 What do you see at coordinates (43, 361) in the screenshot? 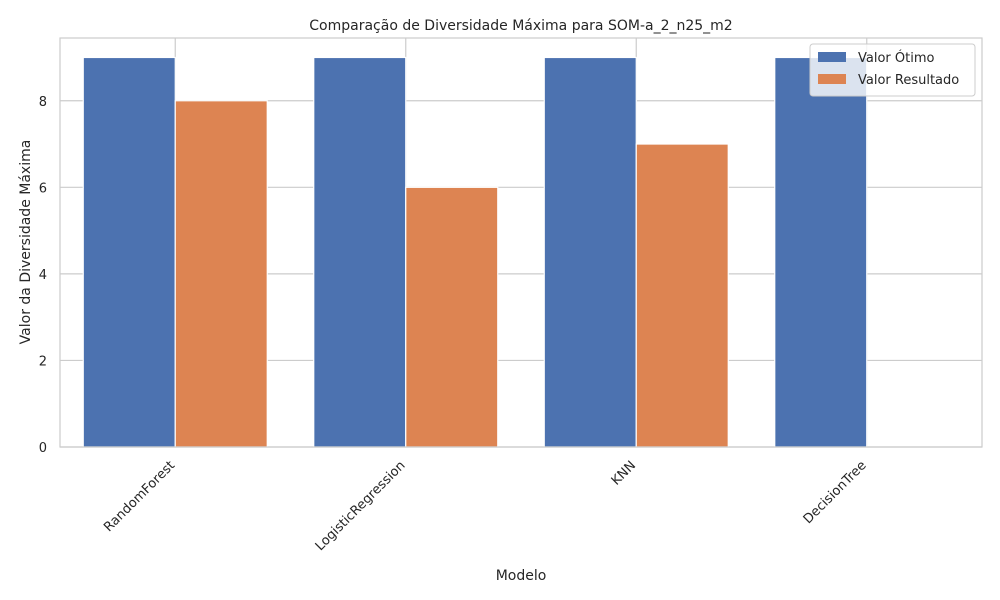
I see `y-tick-label: 2` at bounding box center [43, 361].